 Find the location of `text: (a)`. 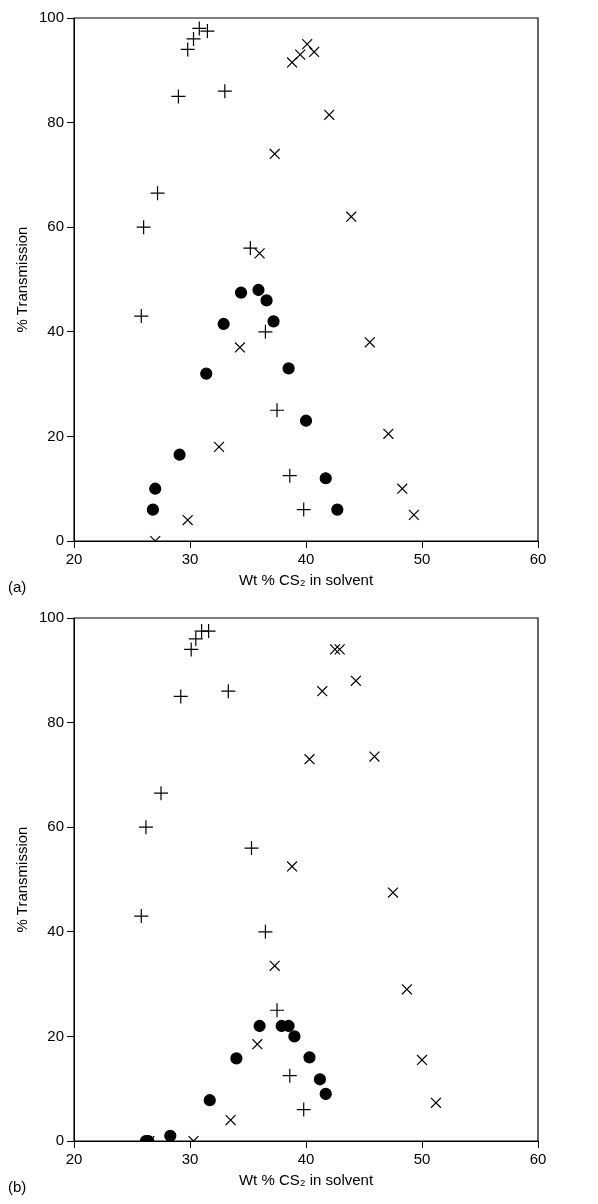

text: (a) is located at coordinates (17, 586).